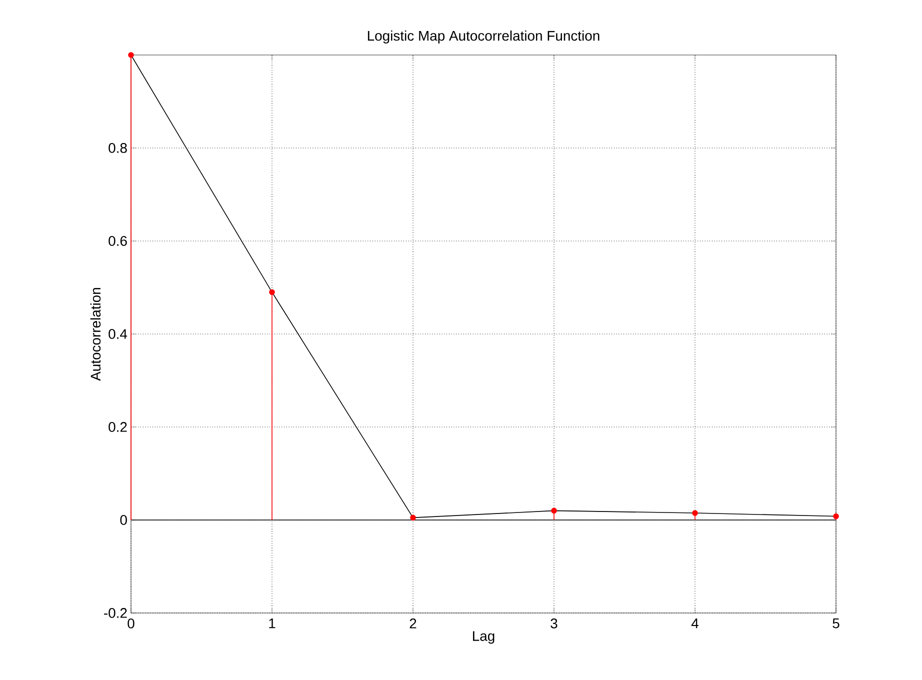 The width and height of the screenshot is (922, 680). Describe the element at coordinates (483, 637) in the screenshot. I see `x-axis-title: Lag` at that location.